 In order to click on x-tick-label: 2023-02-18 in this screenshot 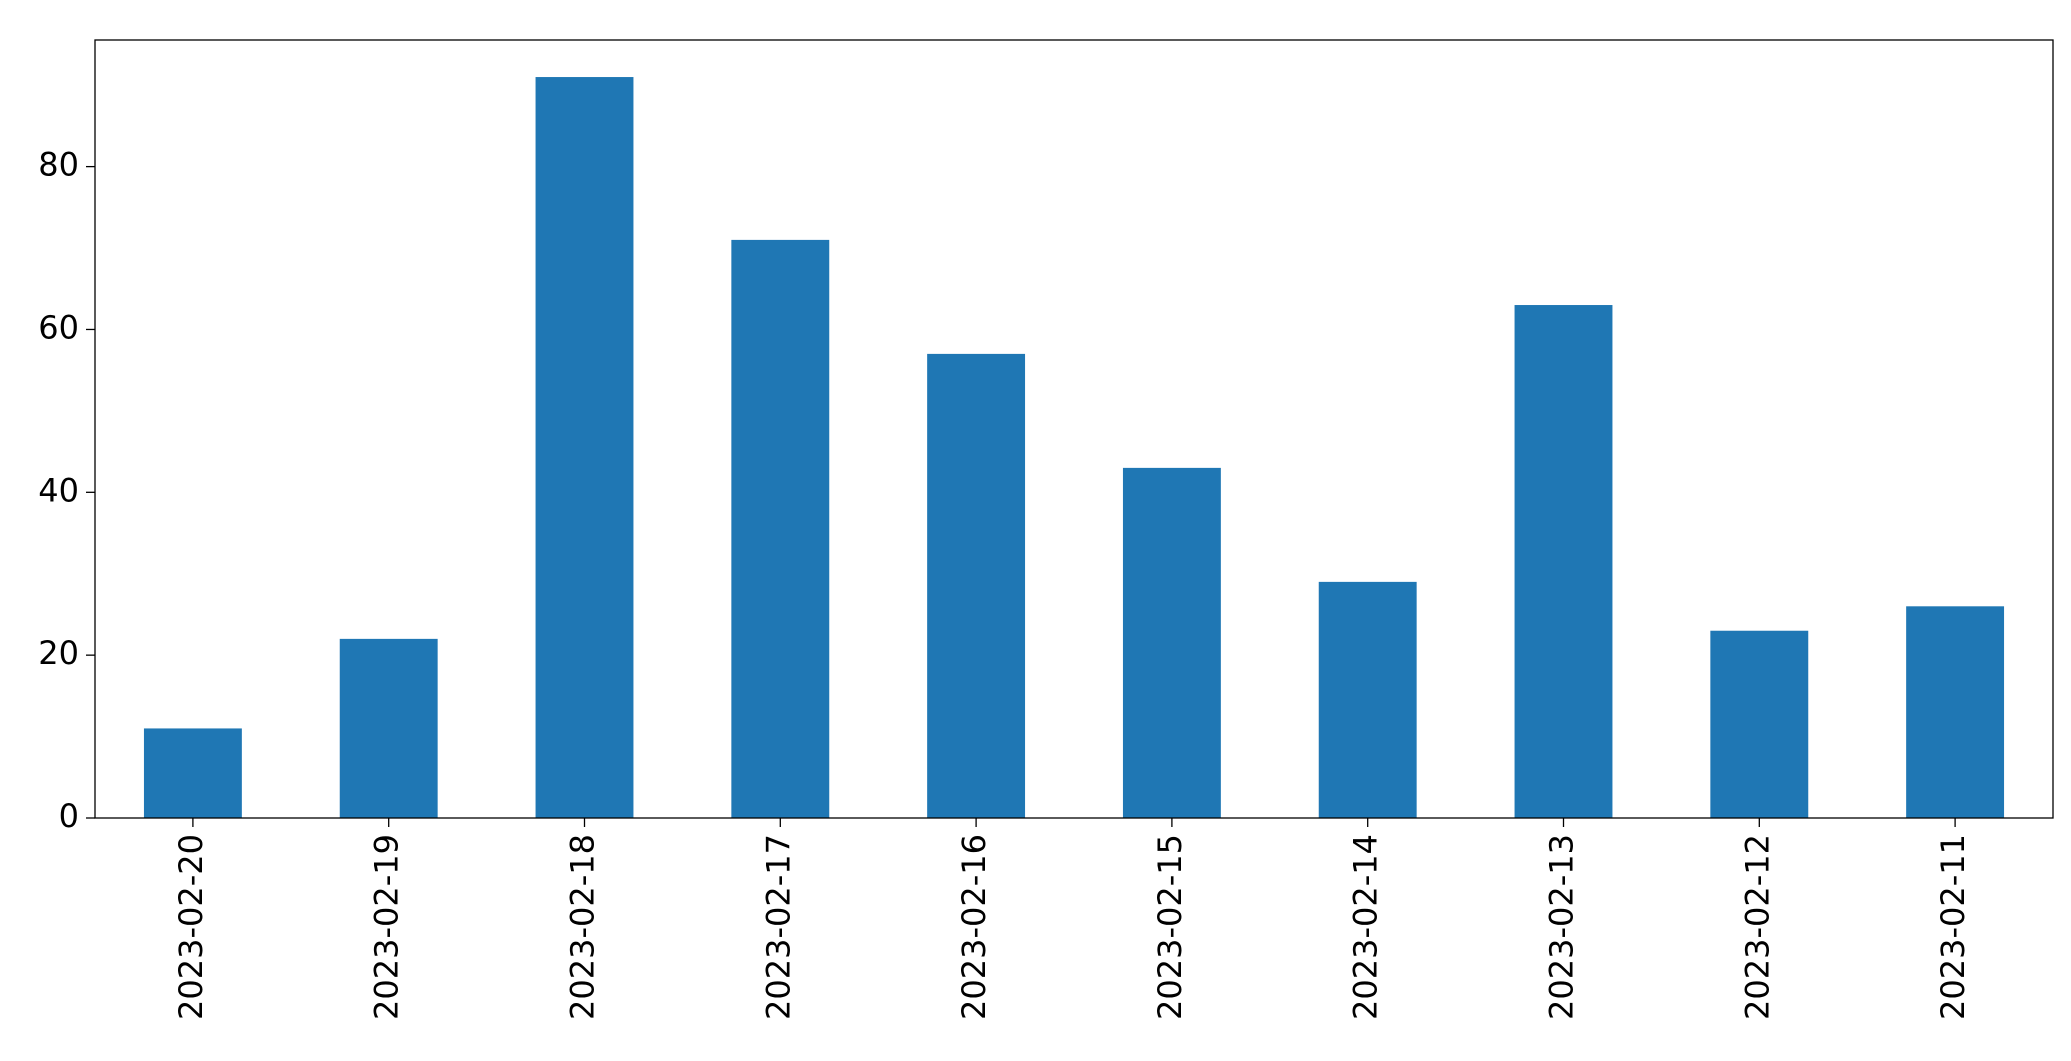, I will do `click(583, 927)`.